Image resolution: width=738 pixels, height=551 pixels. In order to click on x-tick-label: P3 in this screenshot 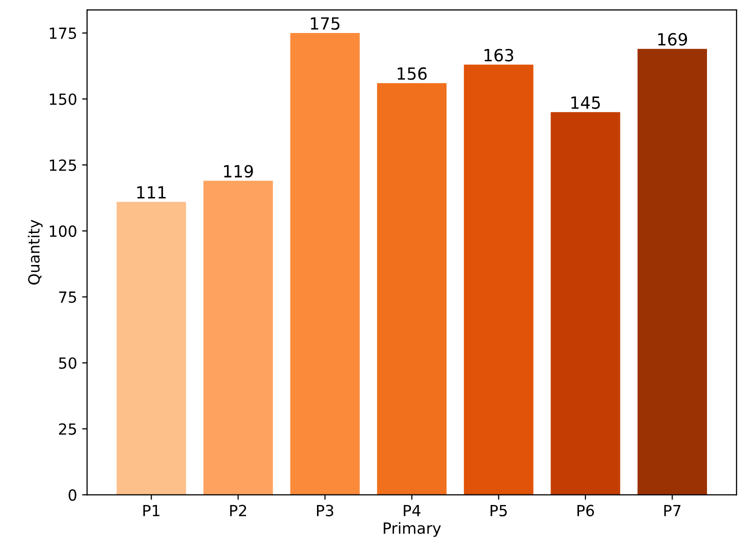, I will do `click(325, 510)`.